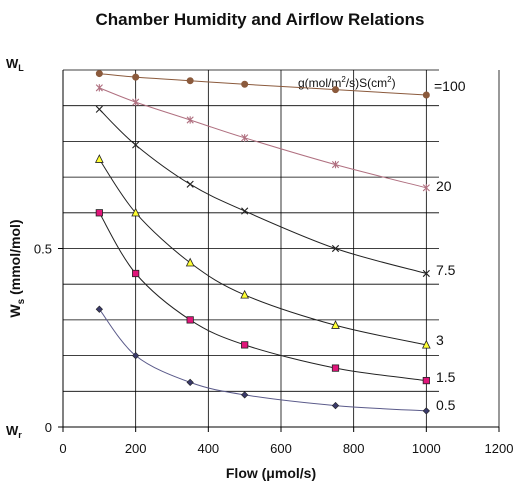  What do you see at coordinates (17, 268) in the screenshot?
I see `y-axis-label: Ws (mmol/mol)` at bounding box center [17, 268].